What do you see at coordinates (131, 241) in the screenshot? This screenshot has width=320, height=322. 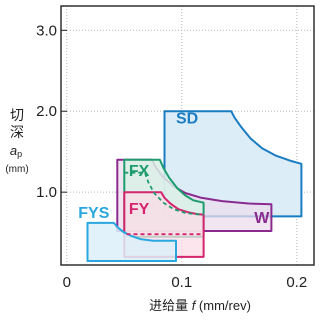 I see `region-fys` at bounding box center [131, 241].